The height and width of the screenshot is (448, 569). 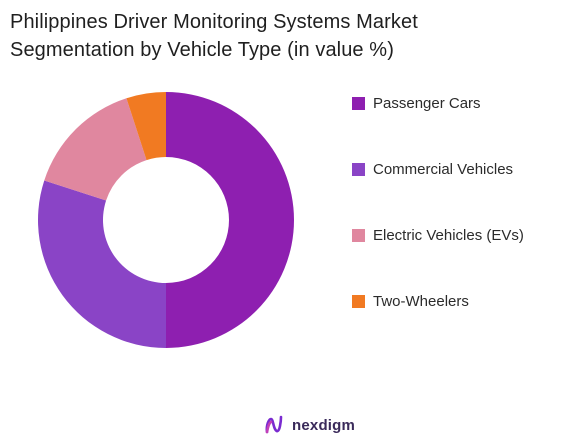 What do you see at coordinates (230, 220) in the screenshot?
I see `donut-slice-passenger-cars` at bounding box center [230, 220].